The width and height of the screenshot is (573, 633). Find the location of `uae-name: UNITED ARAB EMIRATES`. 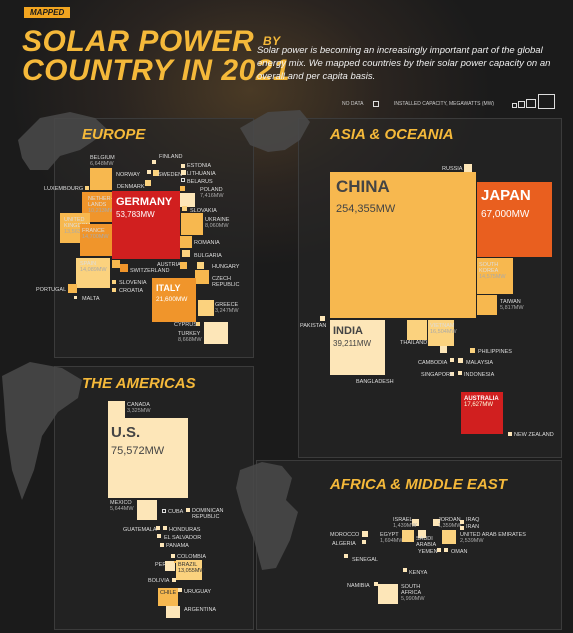

uae-name: UNITED ARAB EMIRATES is located at coordinates (493, 535).